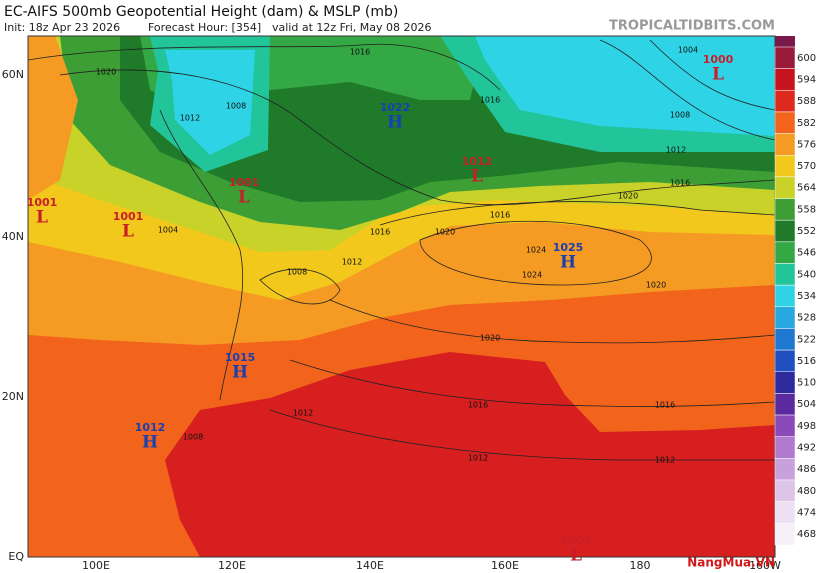 This screenshot has width=819, height=573. Describe the element at coordinates (13, 74) in the screenshot. I see `lat-label: 60N` at that location.